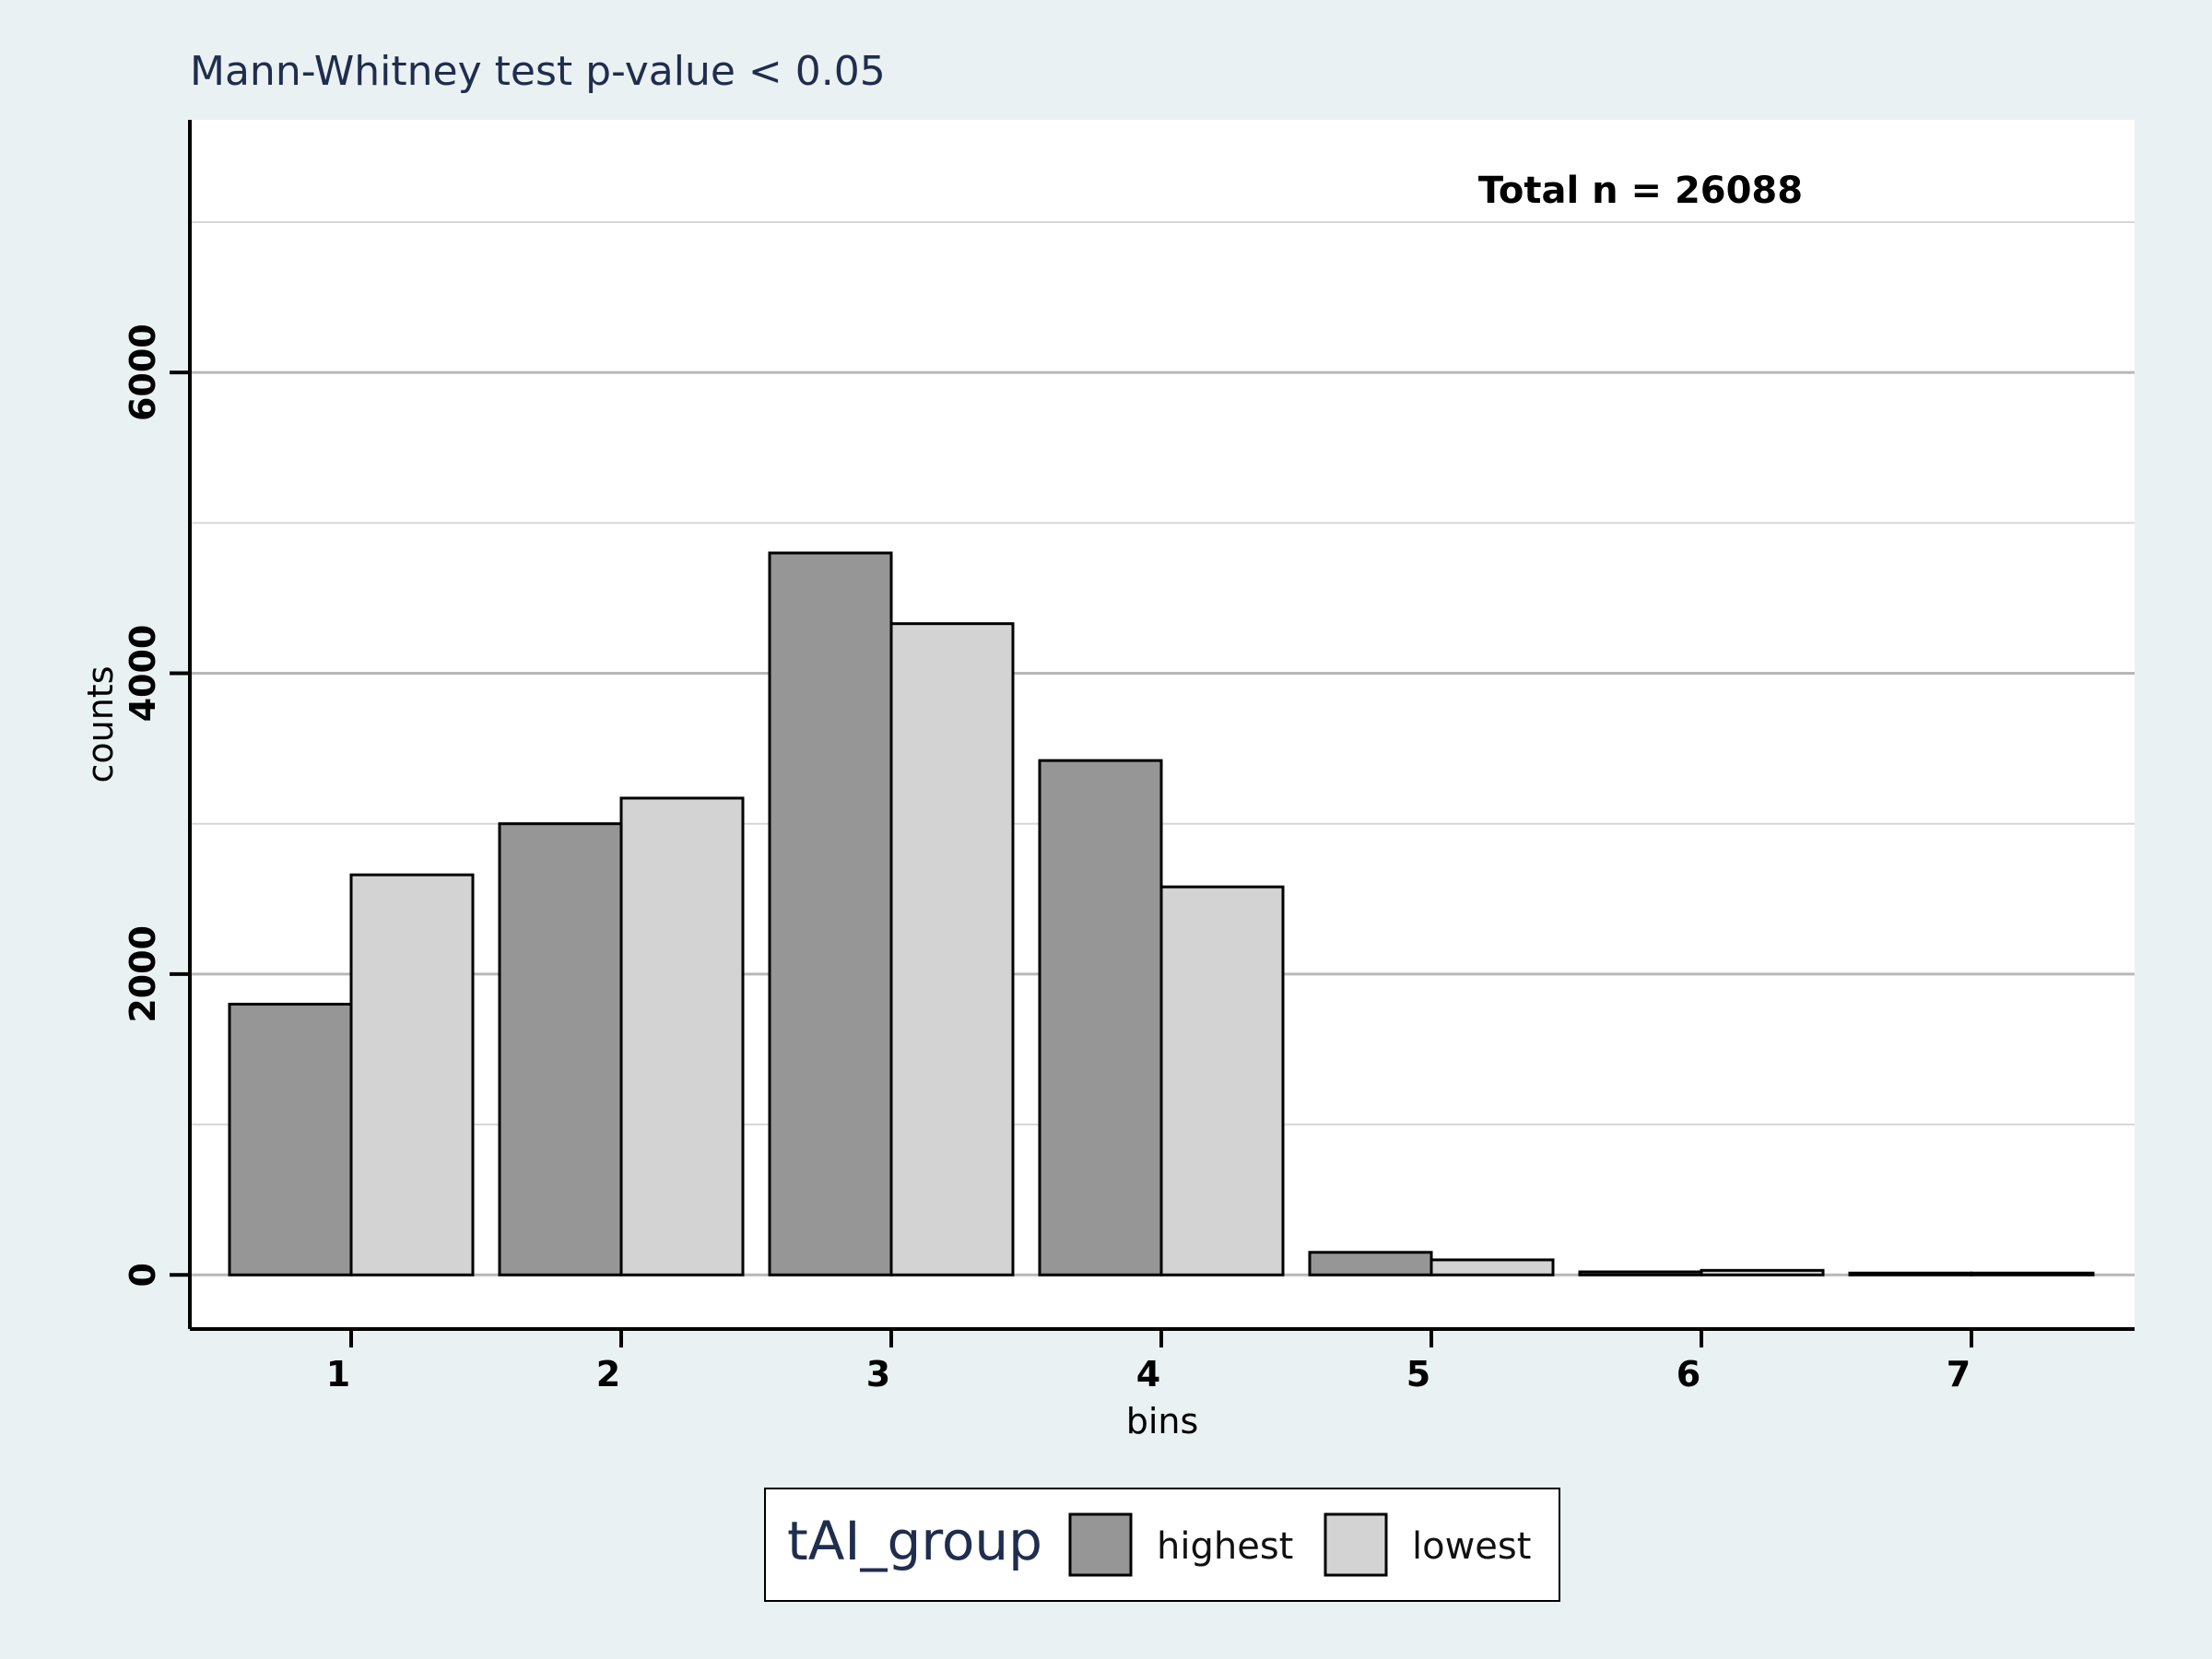 The width and height of the screenshot is (2212, 1659). I want to click on x-tick-label: 5, so click(1418, 1374).